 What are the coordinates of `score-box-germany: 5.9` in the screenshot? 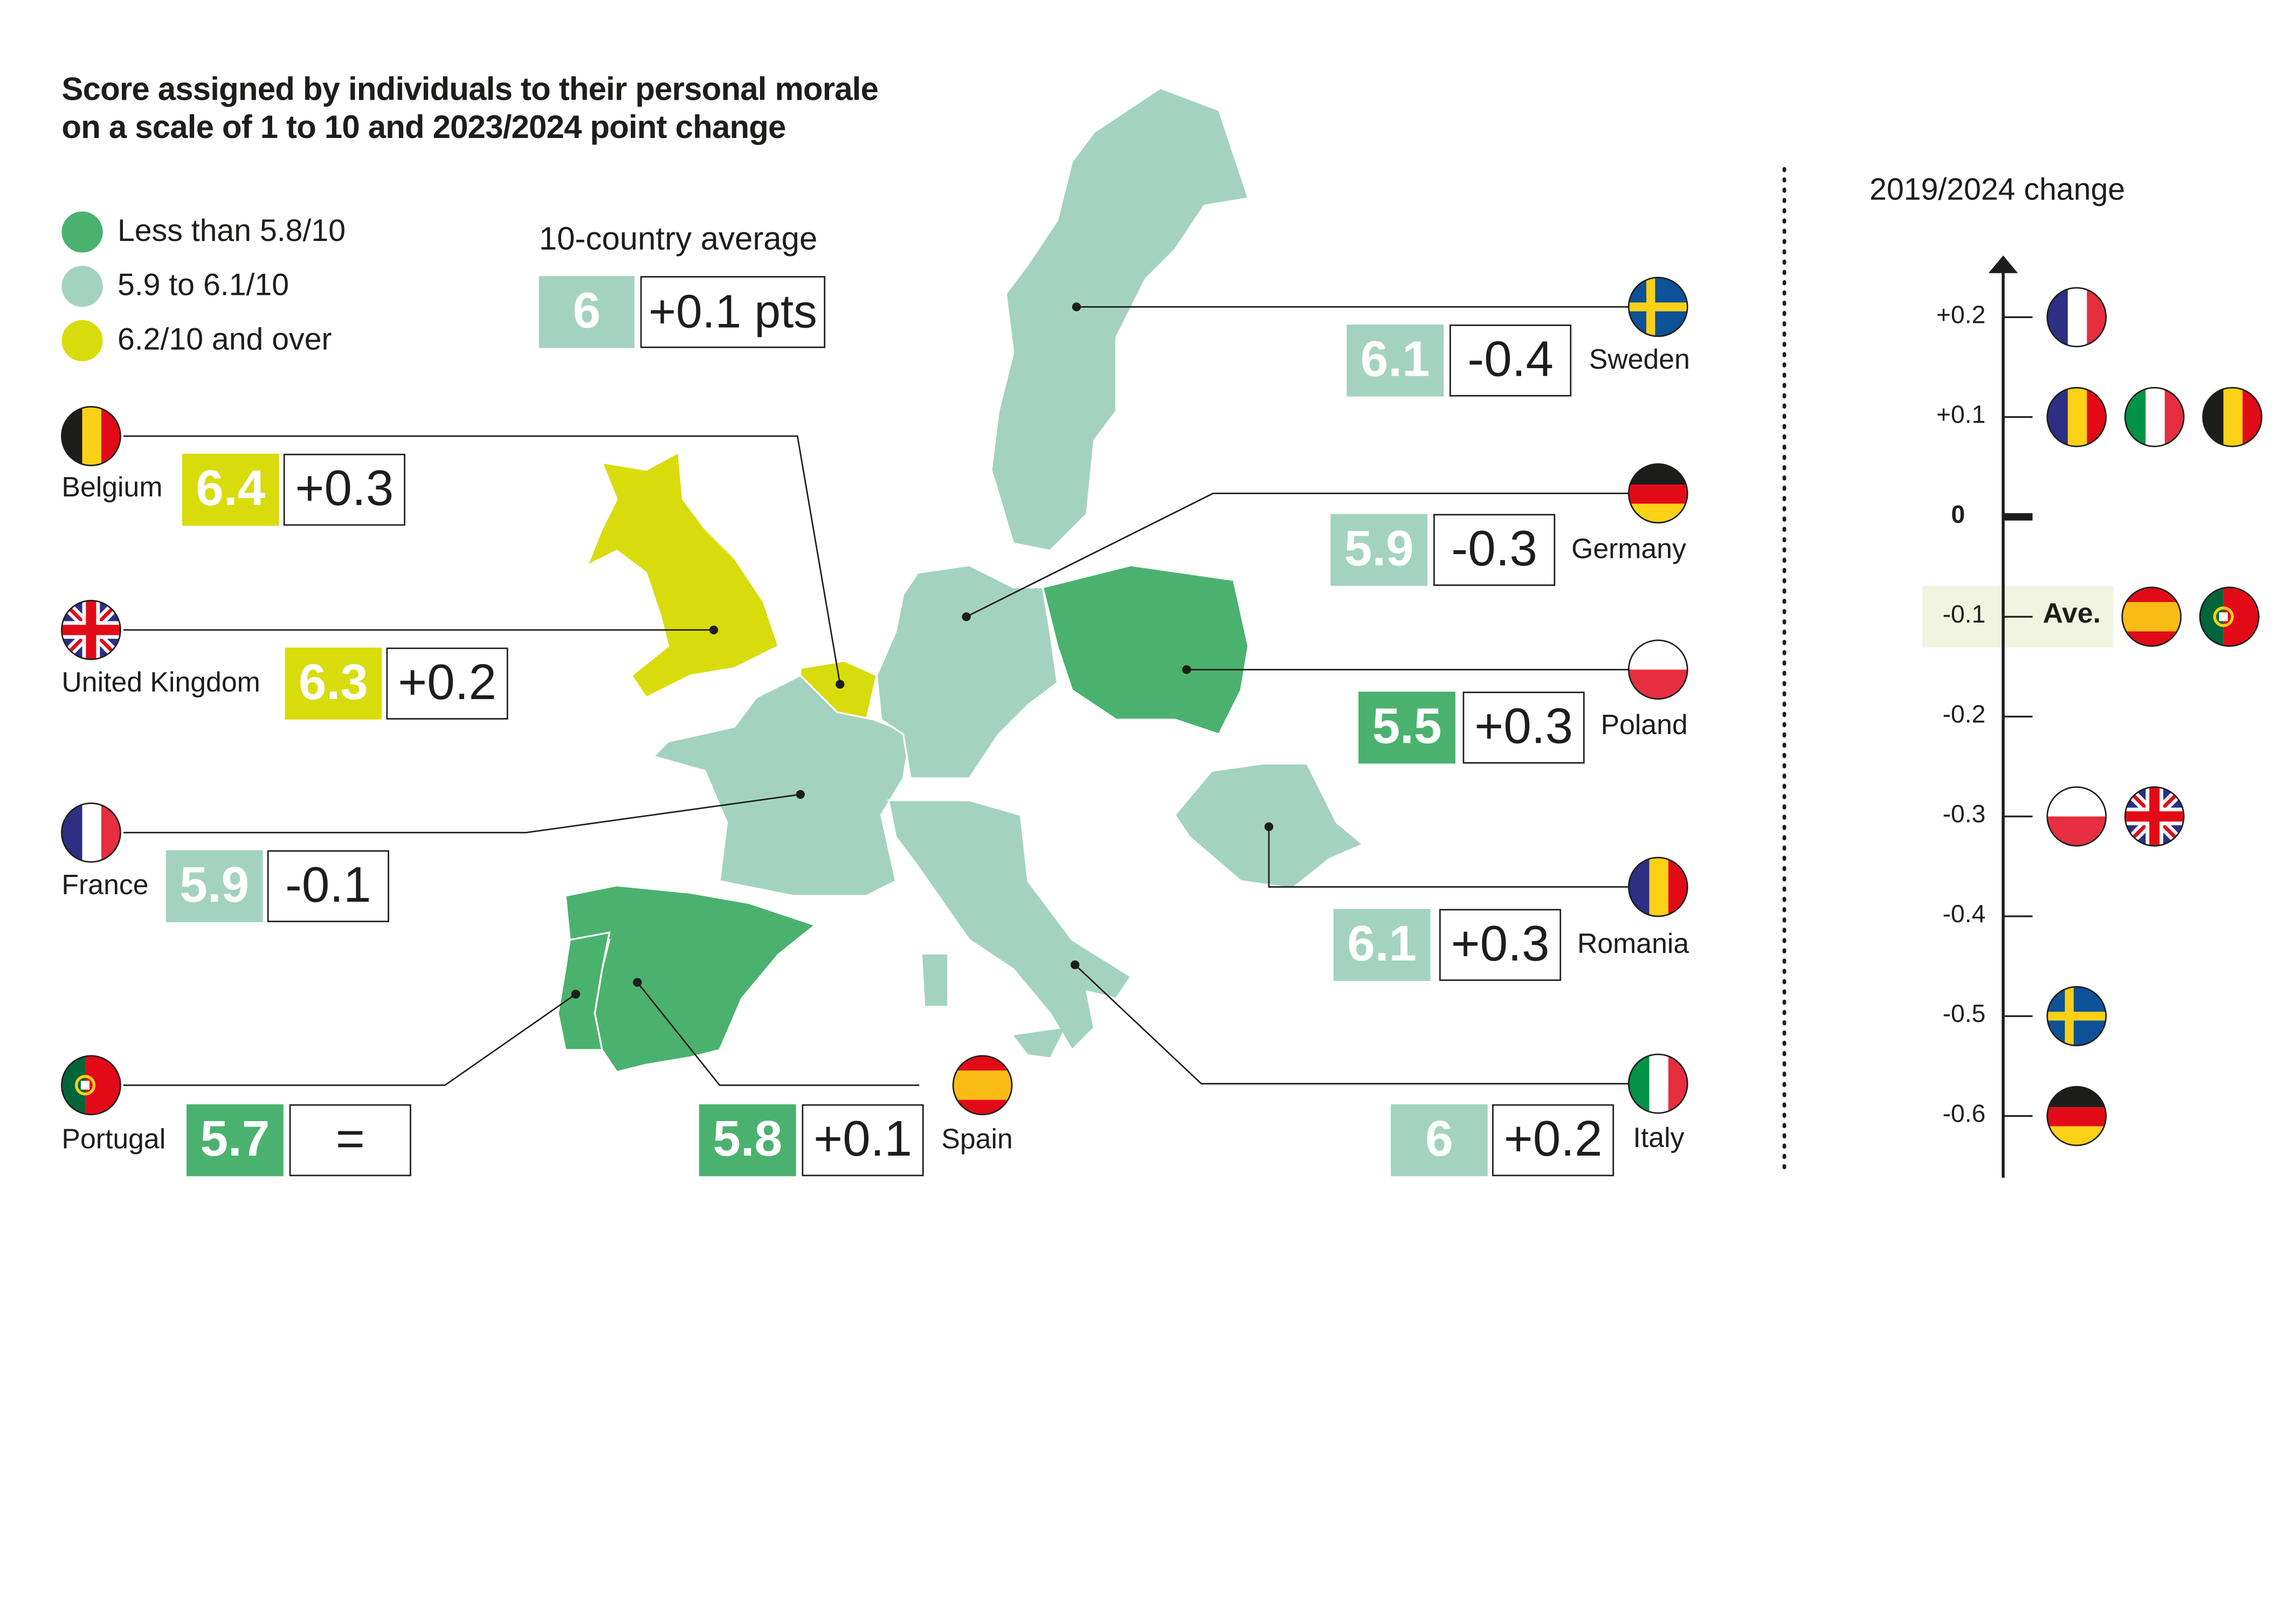 It's located at (1379, 550).